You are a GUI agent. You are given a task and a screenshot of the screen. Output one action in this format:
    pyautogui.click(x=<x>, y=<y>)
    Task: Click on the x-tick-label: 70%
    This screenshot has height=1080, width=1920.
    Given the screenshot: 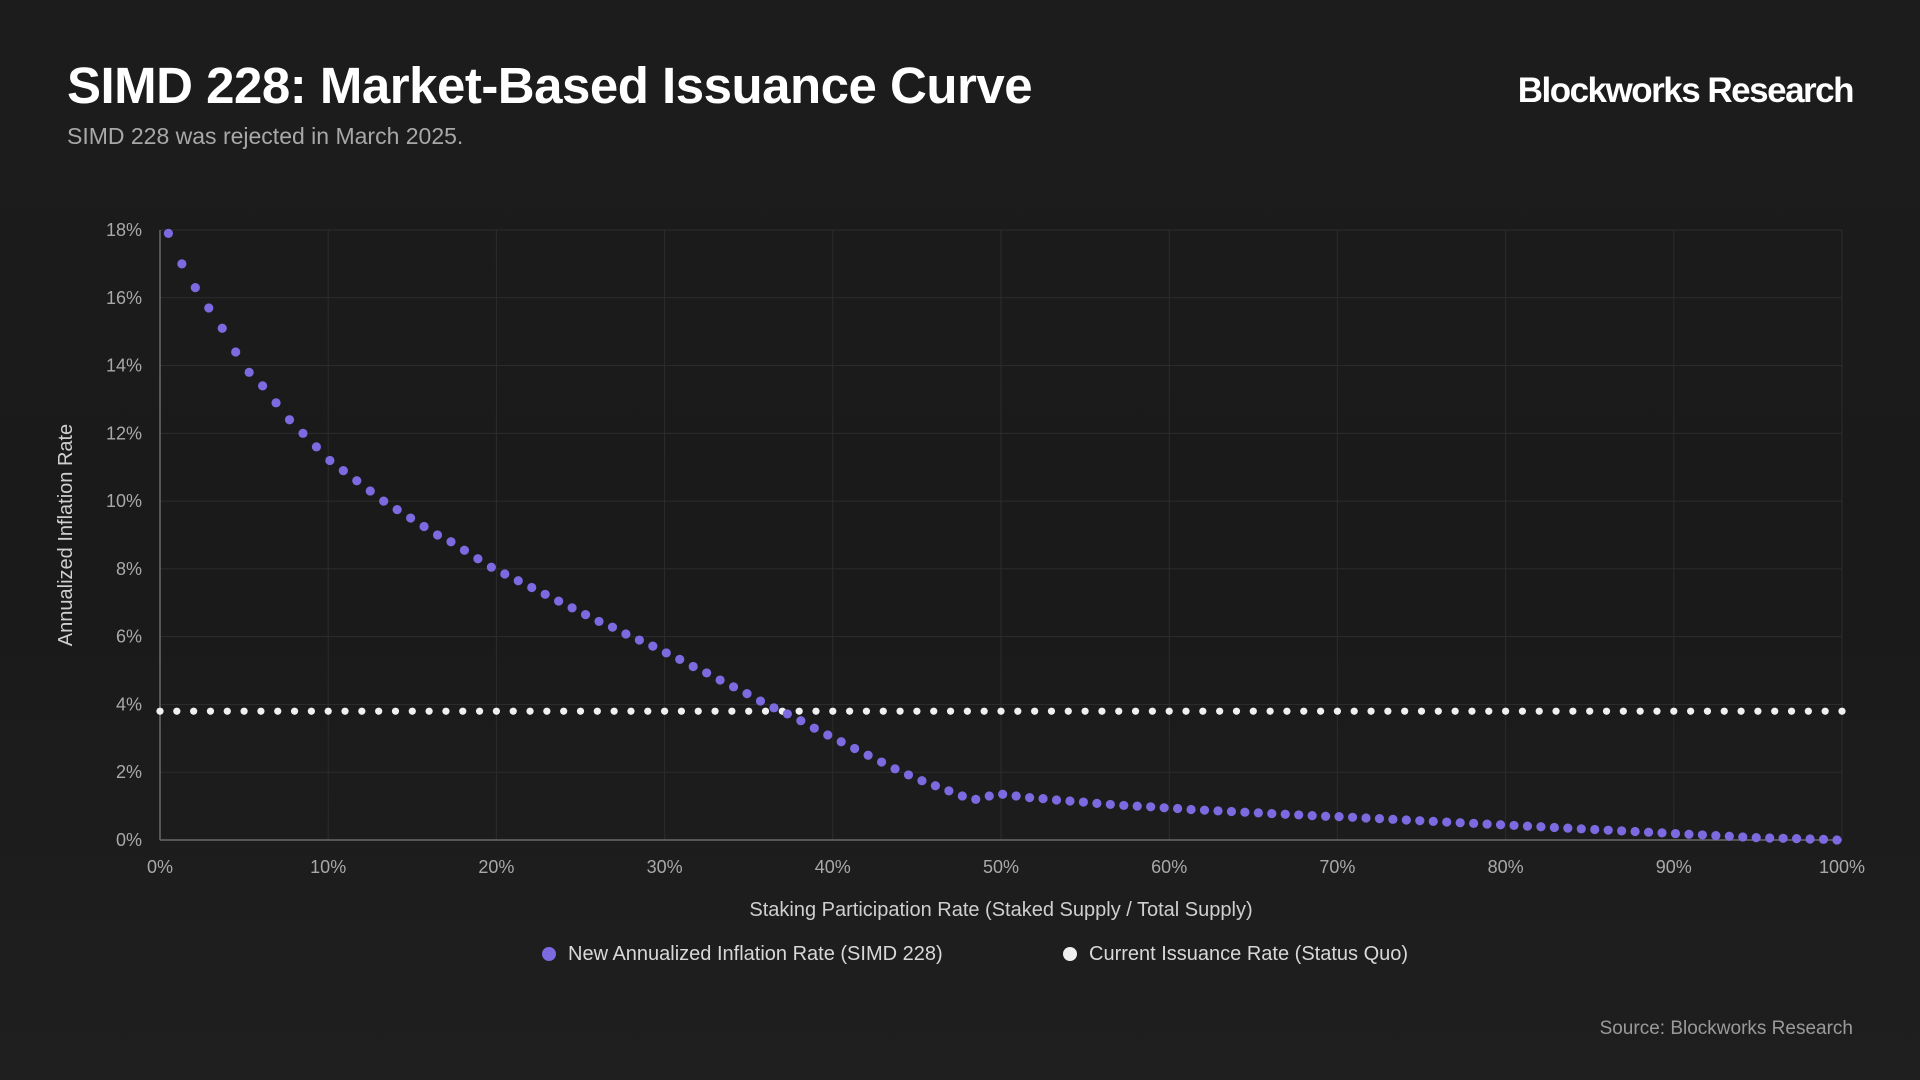 What is the action you would take?
    pyautogui.click(x=1337, y=867)
    